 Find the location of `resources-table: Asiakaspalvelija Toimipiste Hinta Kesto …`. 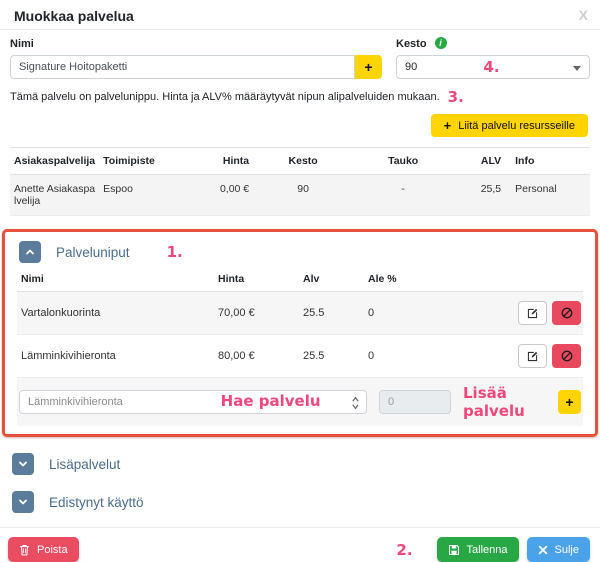

resources-table: Asiakaspalvelija Toimipiste Hinta Kesto … is located at coordinates (300, 181).